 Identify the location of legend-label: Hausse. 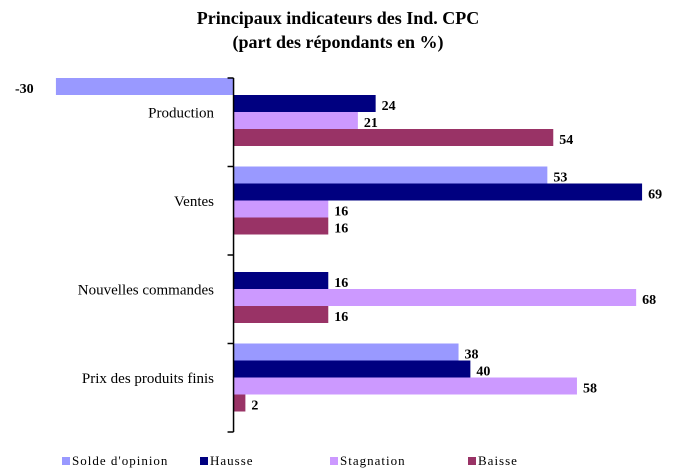
(232, 460).